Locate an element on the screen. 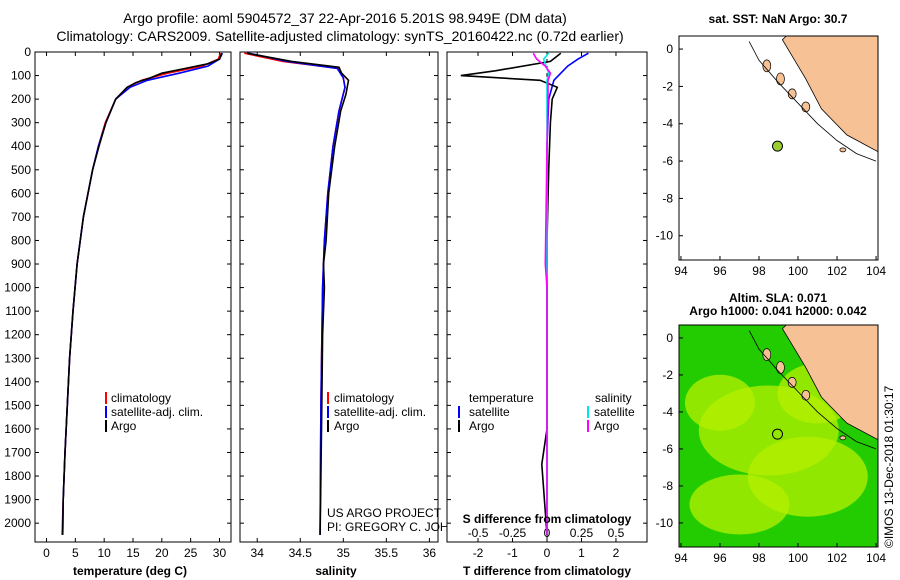 The width and height of the screenshot is (900, 580). map-frame is located at coordinates (778, 148).